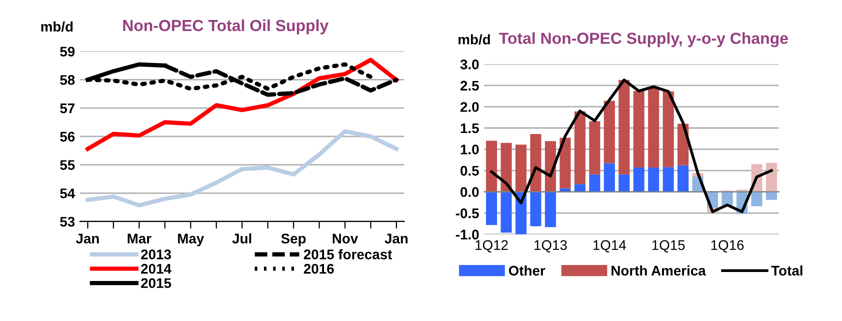 The width and height of the screenshot is (842, 321). Describe the element at coordinates (226, 26) in the screenshot. I see `chart-title: Non-OPEC Total Oil Supply` at that location.